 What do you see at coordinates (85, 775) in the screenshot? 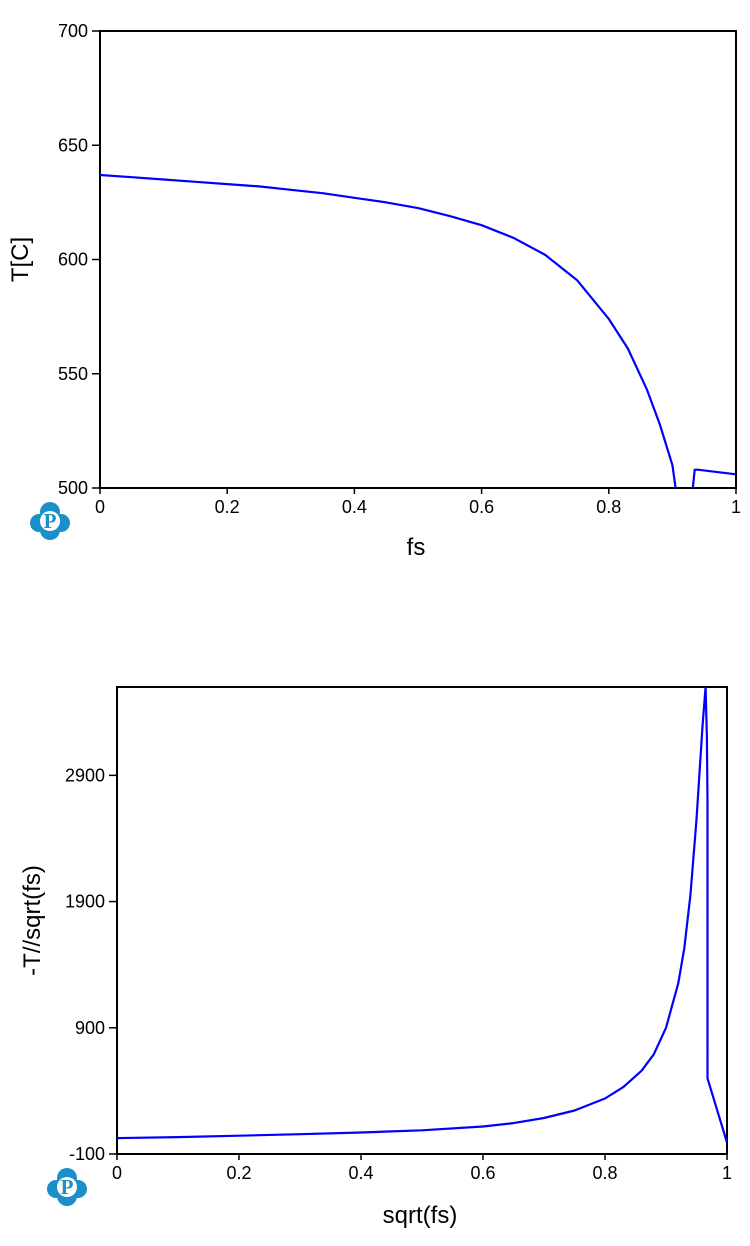
I see `y-tick-label: 2900` at bounding box center [85, 775].